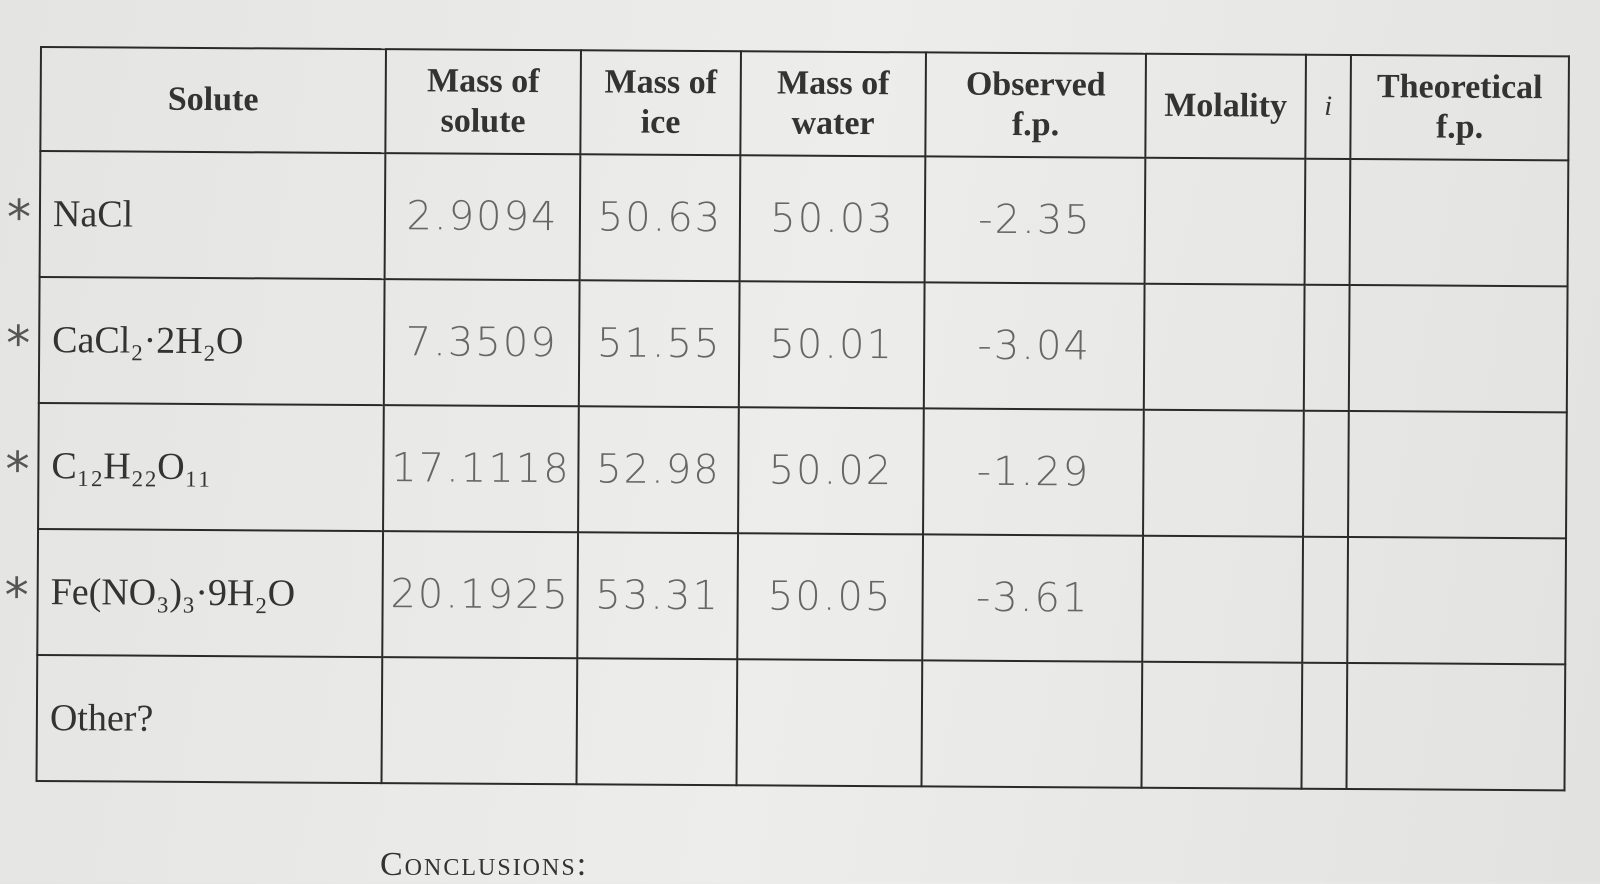 The height and width of the screenshot is (884, 1600). I want to click on handwritten-value: 50.03, so click(832, 219).